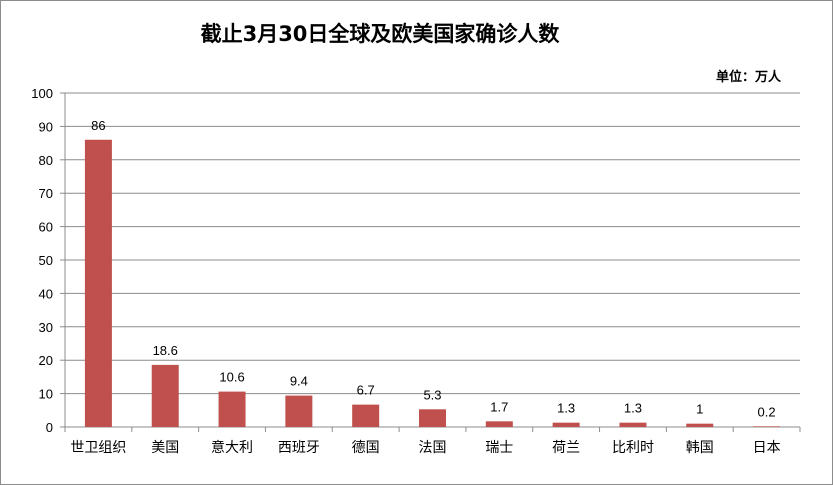  Describe the element at coordinates (432, 394) in the screenshot. I see `data-label: 5.3` at that location.